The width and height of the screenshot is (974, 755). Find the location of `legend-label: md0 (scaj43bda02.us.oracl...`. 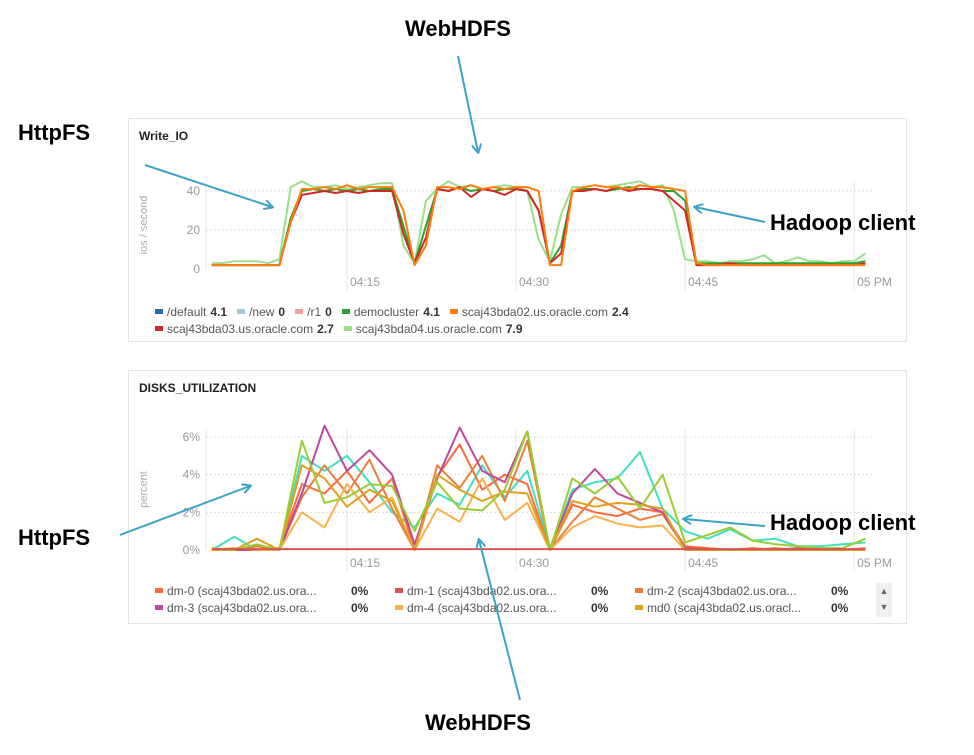

legend-label: md0 (scaj43bda02.us.oracl... is located at coordinates (724, 607).